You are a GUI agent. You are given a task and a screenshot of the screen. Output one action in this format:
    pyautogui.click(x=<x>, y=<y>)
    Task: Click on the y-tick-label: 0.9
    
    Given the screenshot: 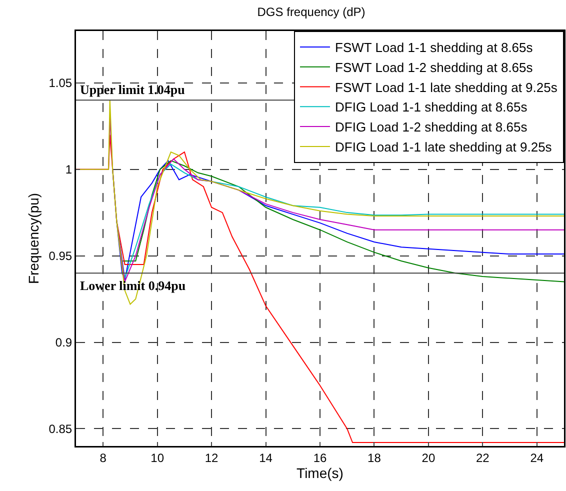 What is the action you would take?
    pyautogui.click(x=63, y=342)
    